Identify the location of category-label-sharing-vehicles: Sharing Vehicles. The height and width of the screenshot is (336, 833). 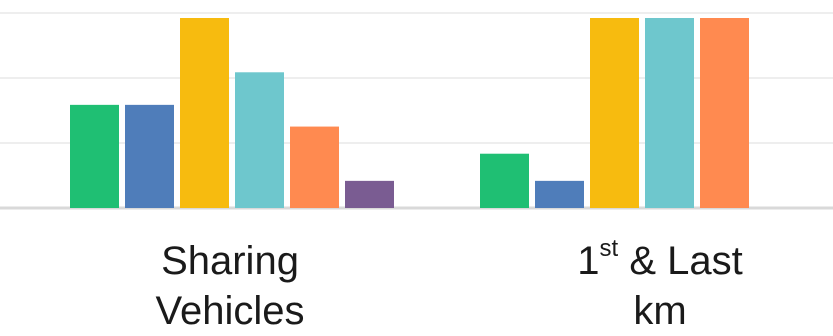
(230, 286).